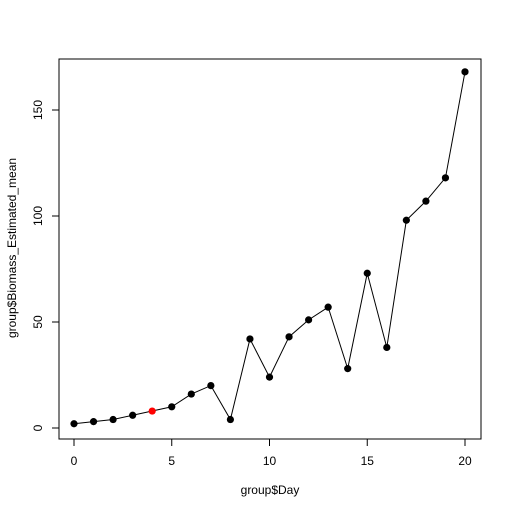 The width and height of the screenshot is (512, 512). Describe the element at coordinates (171, 461) in the screenshot. I see `x-tick-label: 5` at that location.